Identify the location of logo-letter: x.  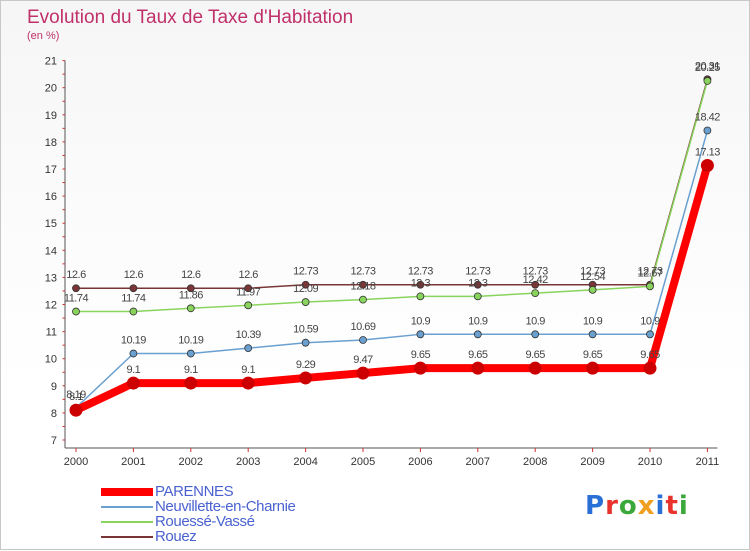
(646, 506).